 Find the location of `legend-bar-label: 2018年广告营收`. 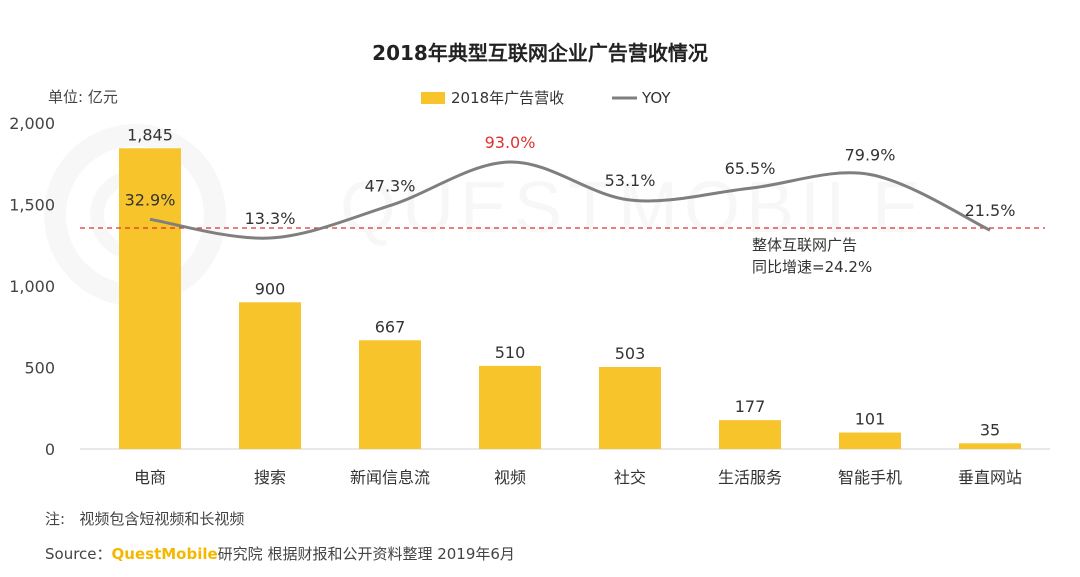

legend-bar-label: 2018年广告营收 is located at coordinates (507, 98).